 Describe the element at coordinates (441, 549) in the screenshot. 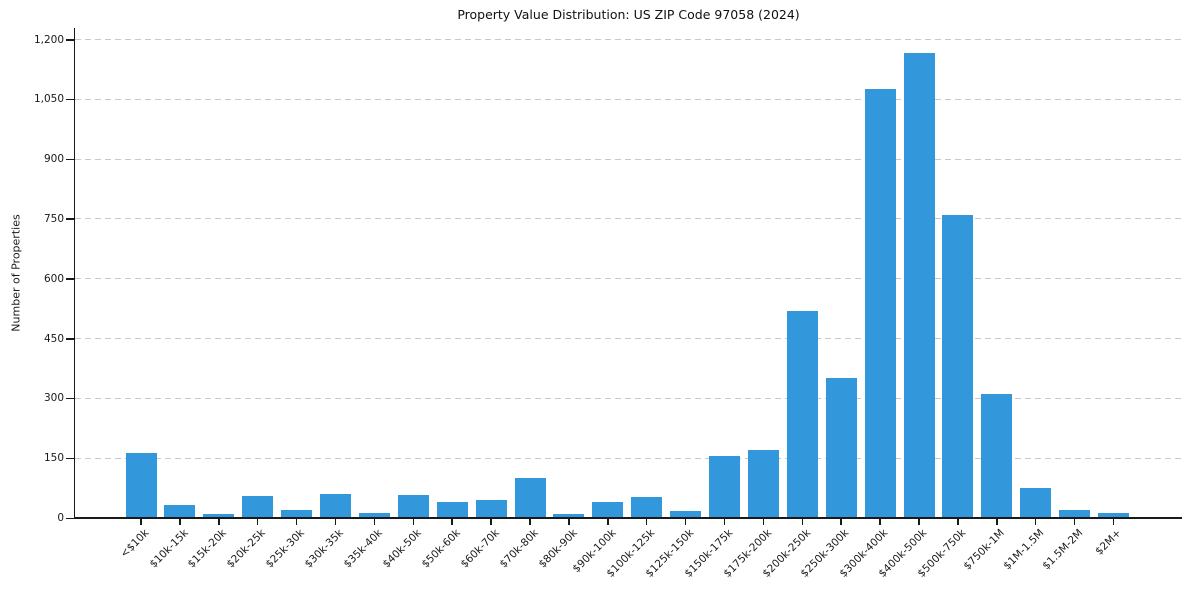

I see `x-tick-label: $50k-60k` at that location.